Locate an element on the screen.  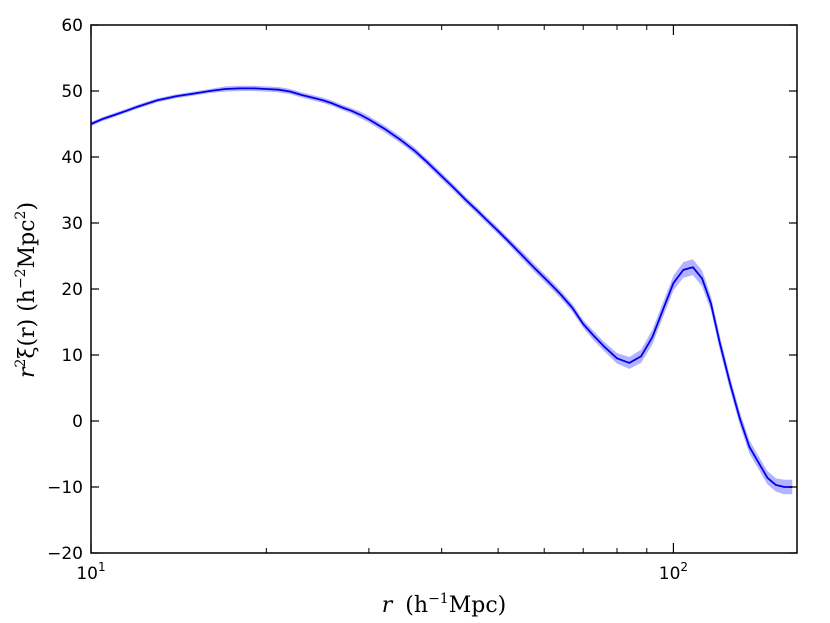
y-axis-label: r2ξ(r) (h−2Mpc2) is located at coordinates (26, 290).